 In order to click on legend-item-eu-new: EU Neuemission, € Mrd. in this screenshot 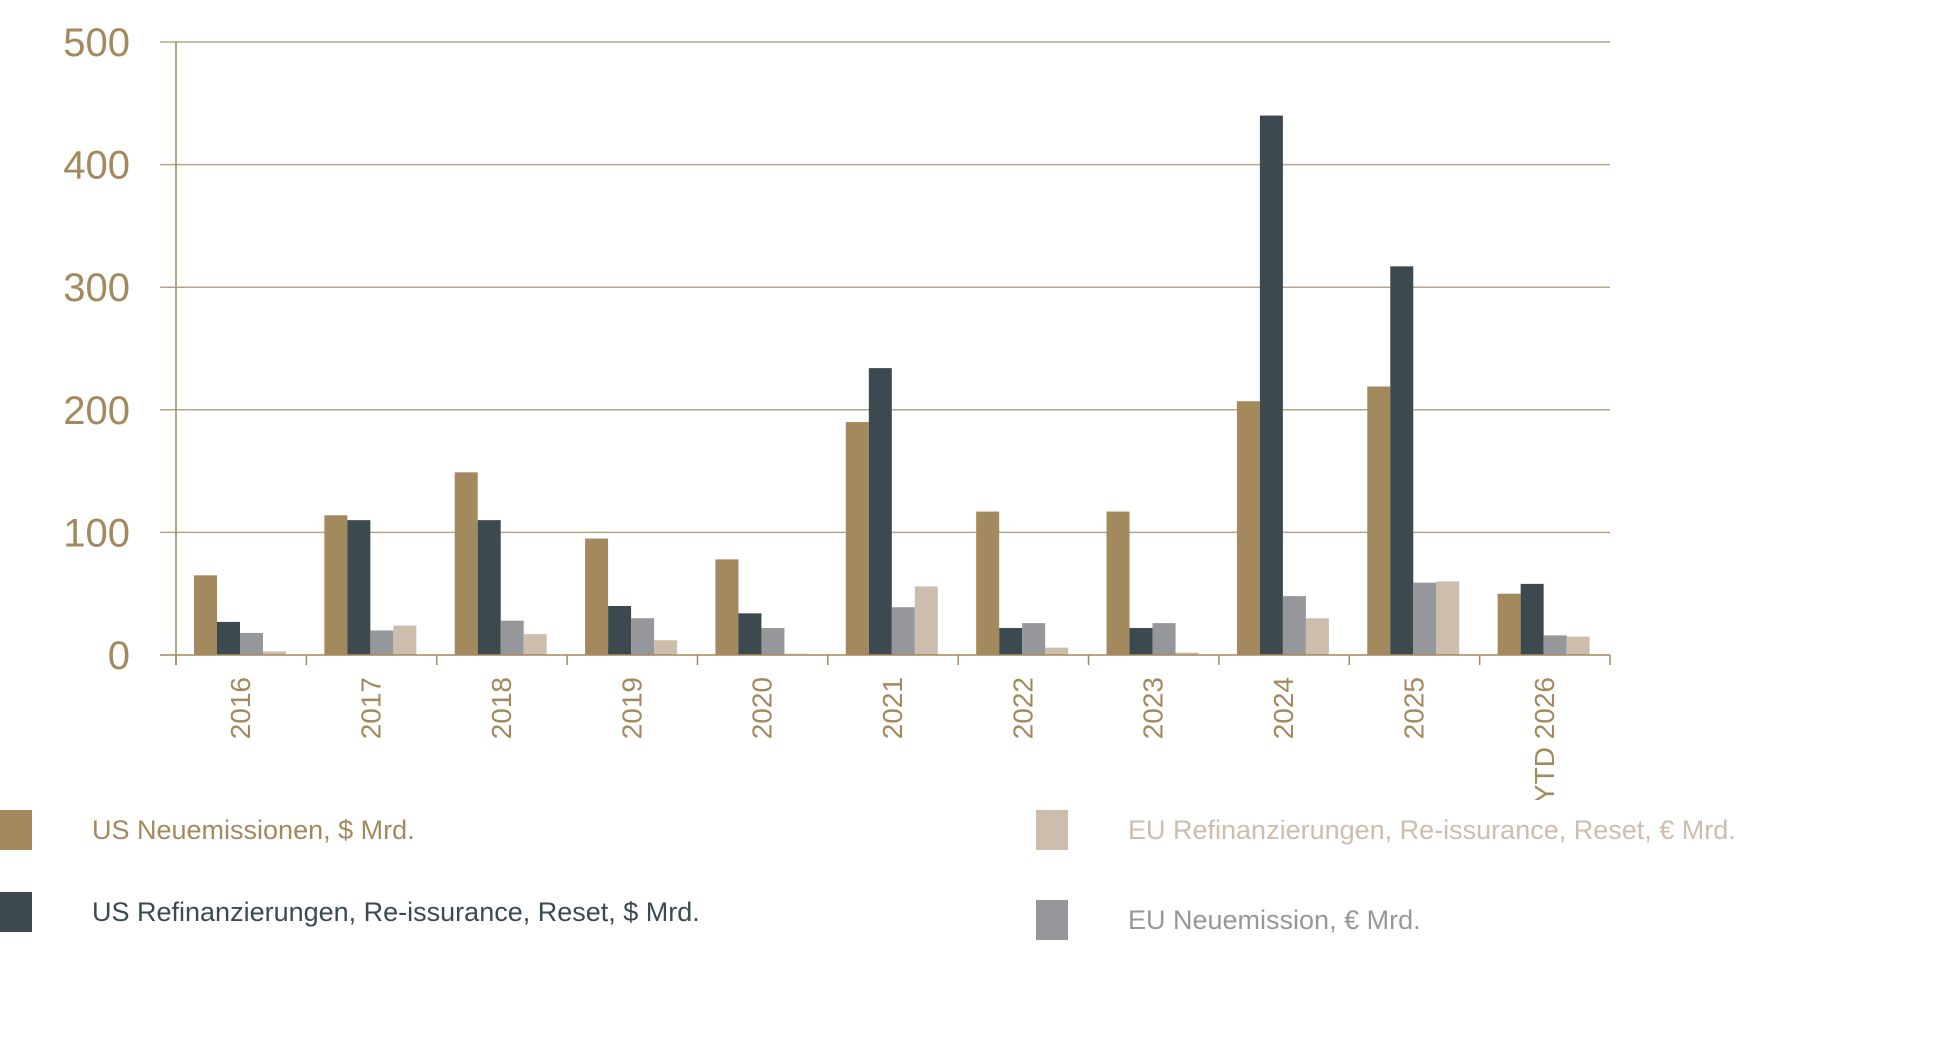, I will do `click(1228, 920)`.